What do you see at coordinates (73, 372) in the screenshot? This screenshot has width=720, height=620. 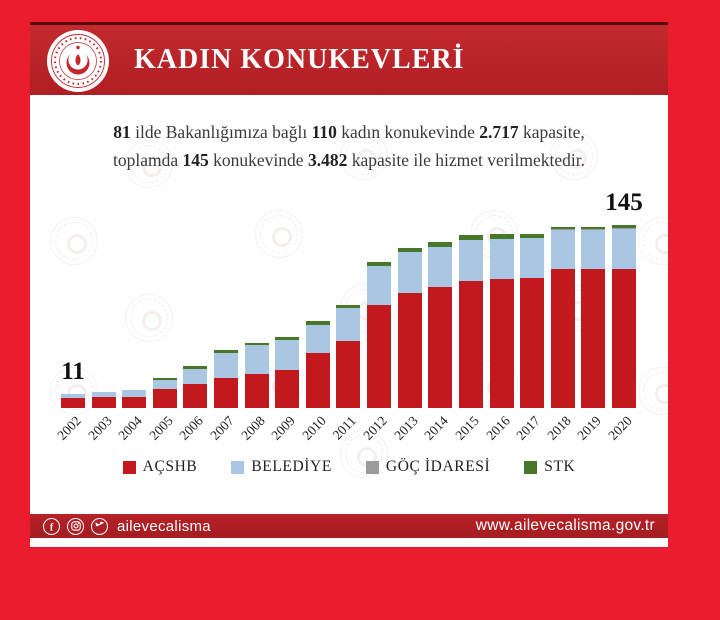 I see `bar-value-label: 11` at bounding box center [73, 372].